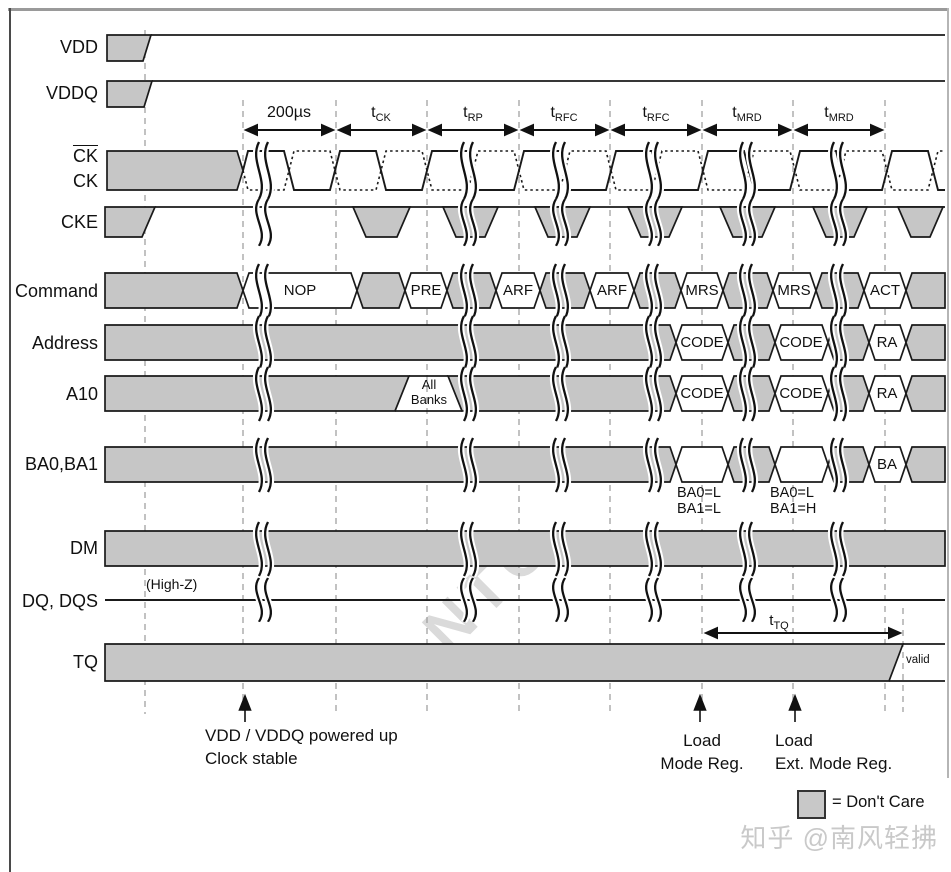  Describe the element at coordinates (525, 342) in the screenshot. I see `address-bus` at that location.